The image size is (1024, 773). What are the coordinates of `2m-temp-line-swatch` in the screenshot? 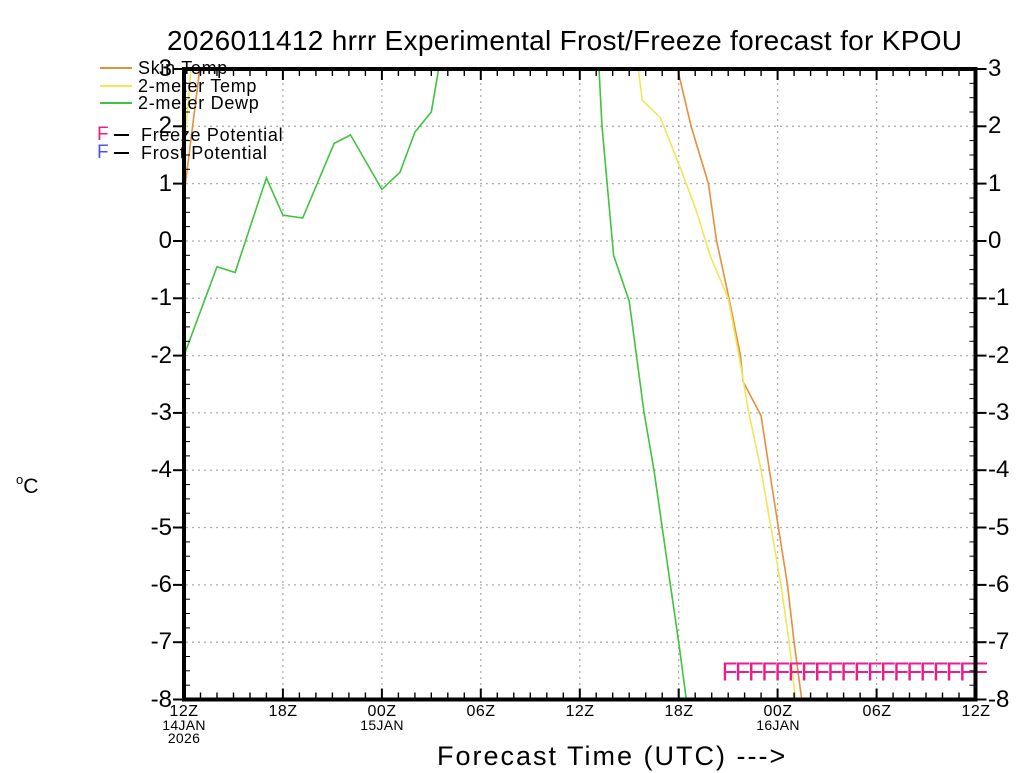 It's located at (116, 85).